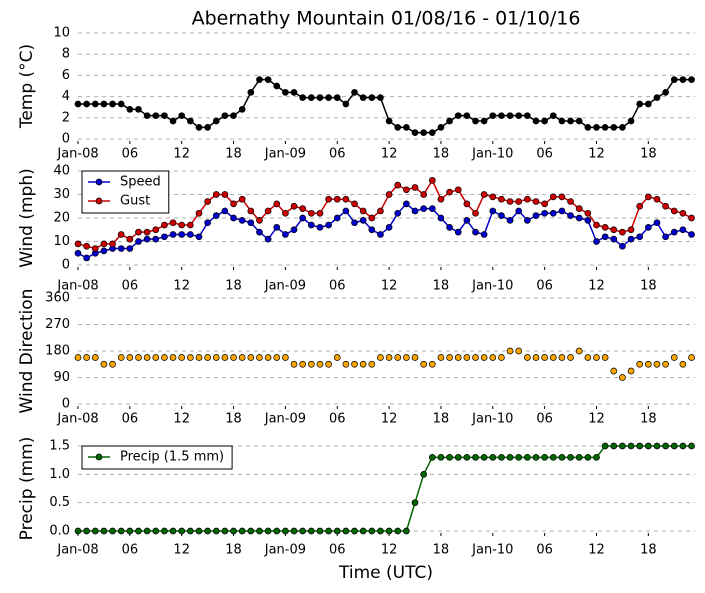 Image resolution: width=705 pixels, height=593 pixels. I want to click on legend-label: Precip (1.5 mm), so click(172, 457).